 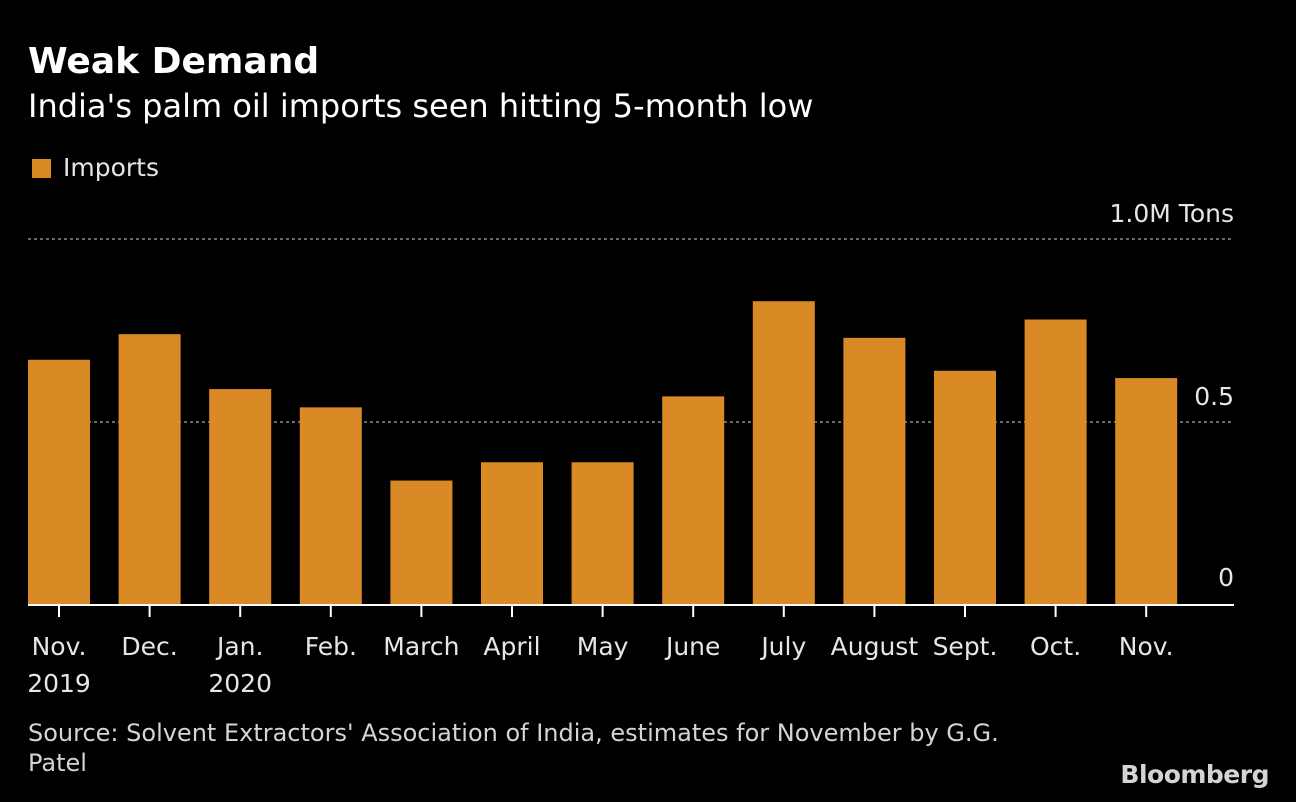 What do you see at coordinates (603, 646) in the screenshot?
I see `x-label-6-0: May` at bounding box center [603, 646].